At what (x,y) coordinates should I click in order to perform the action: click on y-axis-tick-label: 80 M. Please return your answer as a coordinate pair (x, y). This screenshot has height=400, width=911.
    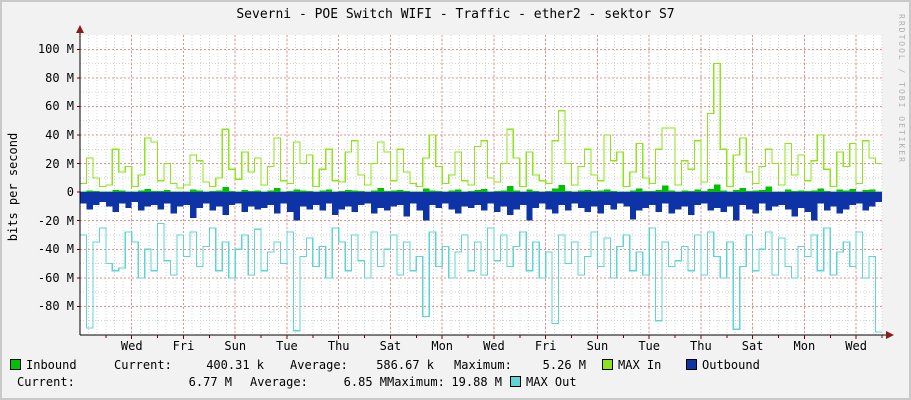
    Looking at the image, I should click on (59, 77).